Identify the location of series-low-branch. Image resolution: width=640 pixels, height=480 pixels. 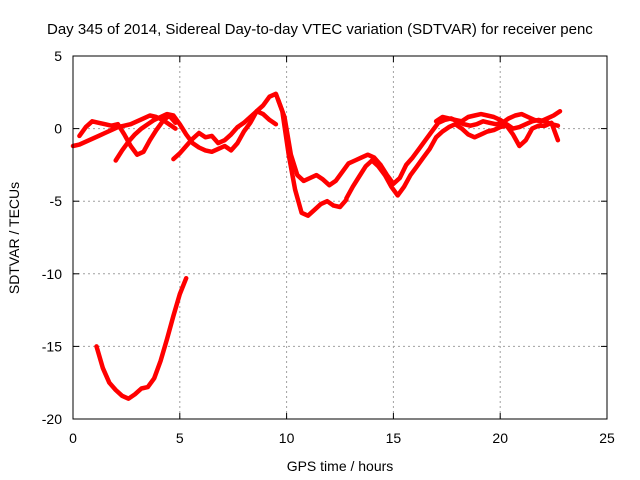
(141, 338).